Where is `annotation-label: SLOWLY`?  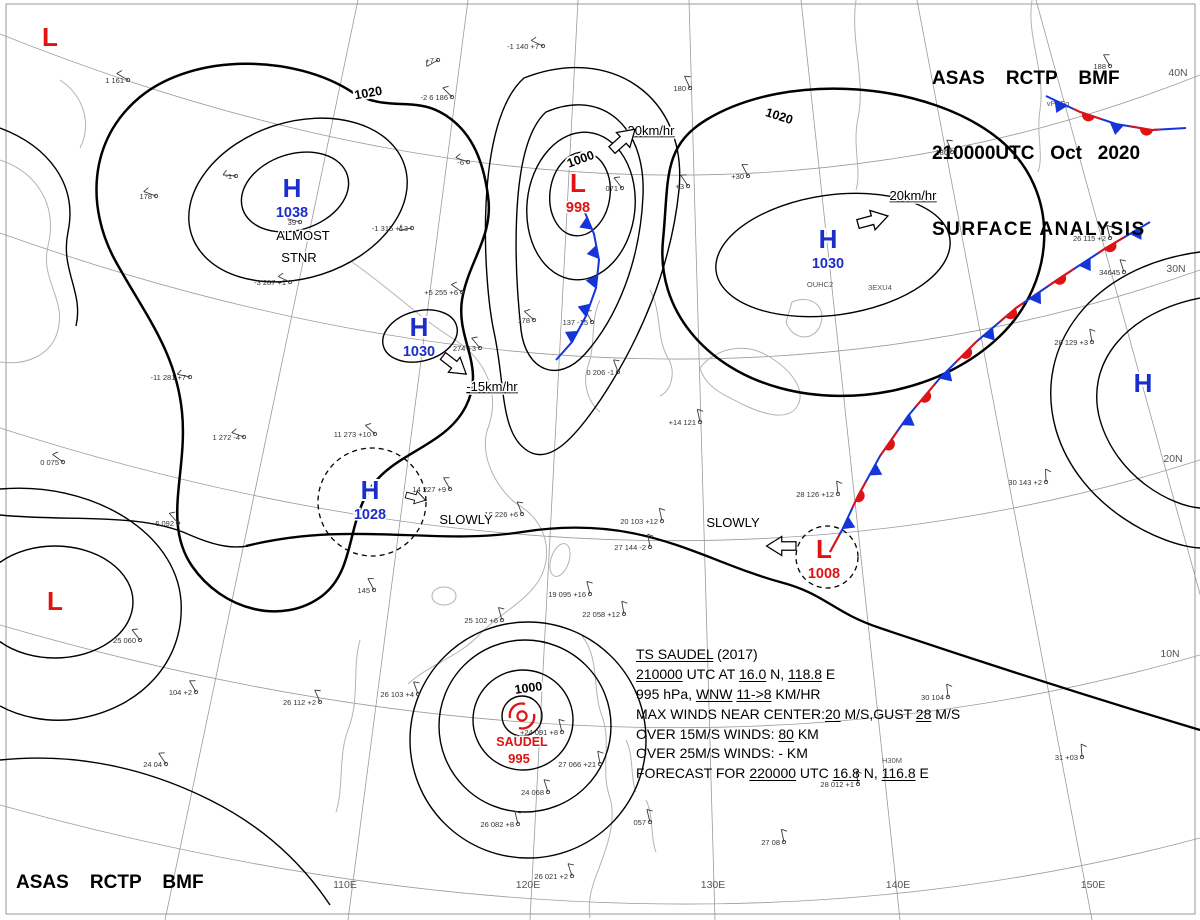 annotation-label: SLOWLY is located at coordinates (733, 522).